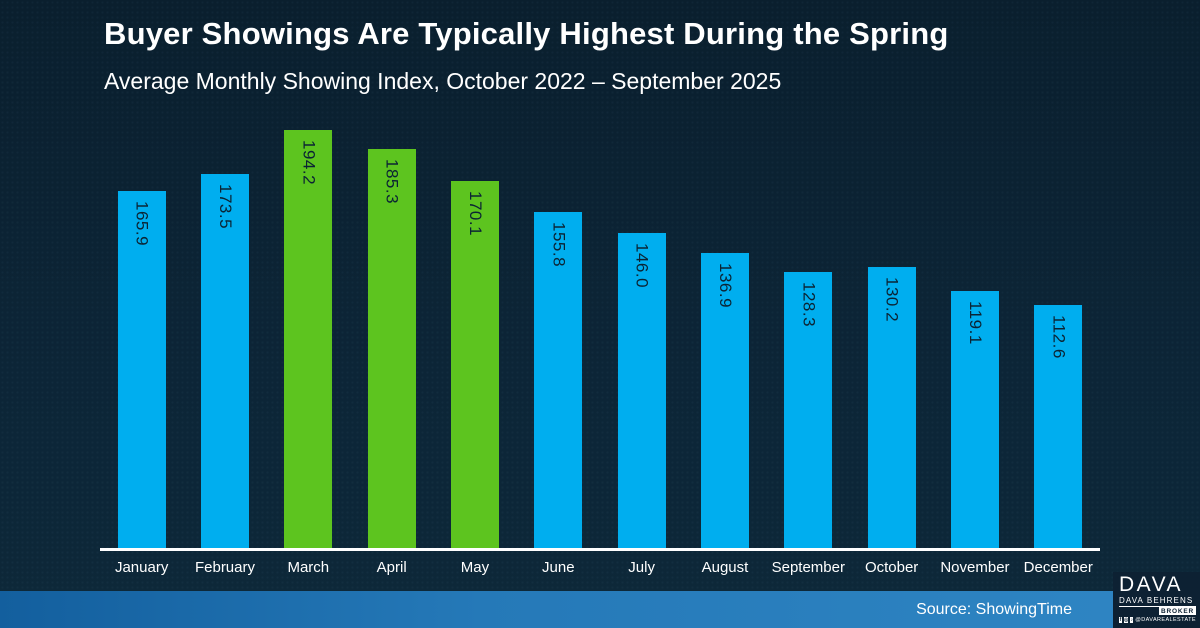 The height and width of the screenshot is (628, 1200). I want to click on instagram-icon: ◎, so click(1126, 620).